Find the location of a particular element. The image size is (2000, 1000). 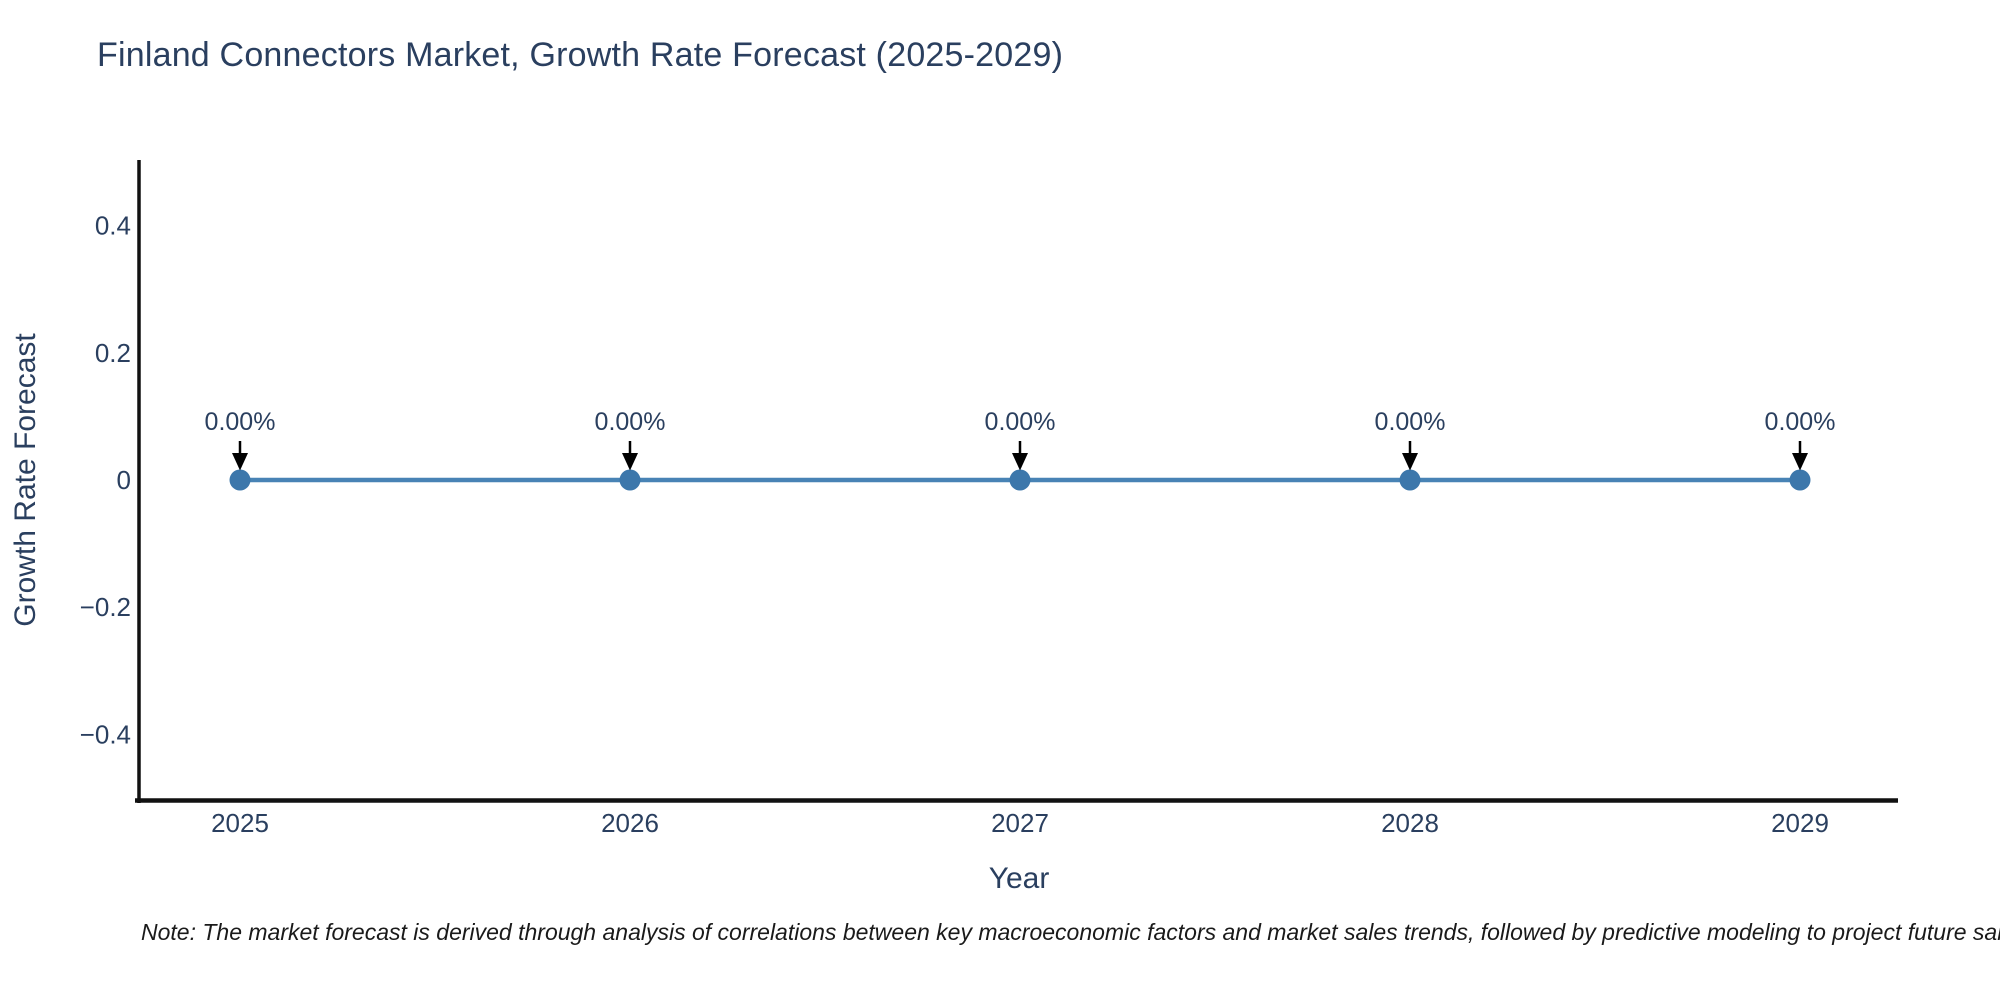

y-tick-label: −0.4 is located at coordinates (105, 734).